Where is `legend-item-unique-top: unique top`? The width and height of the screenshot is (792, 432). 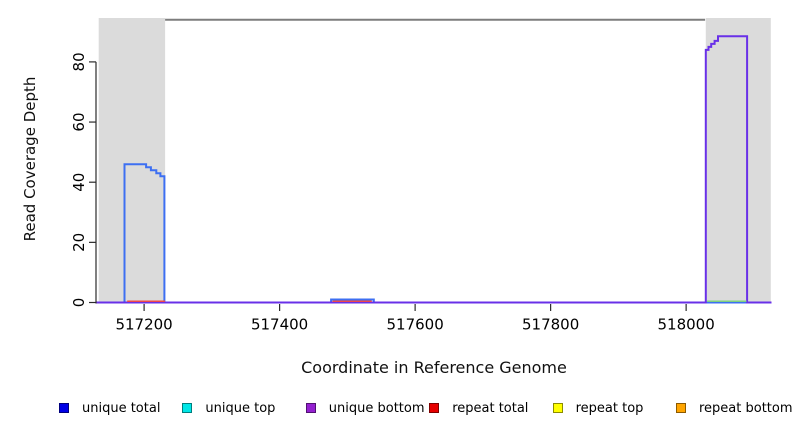 legend-item-unique-top: unique top is located at coordinates (228, 408).